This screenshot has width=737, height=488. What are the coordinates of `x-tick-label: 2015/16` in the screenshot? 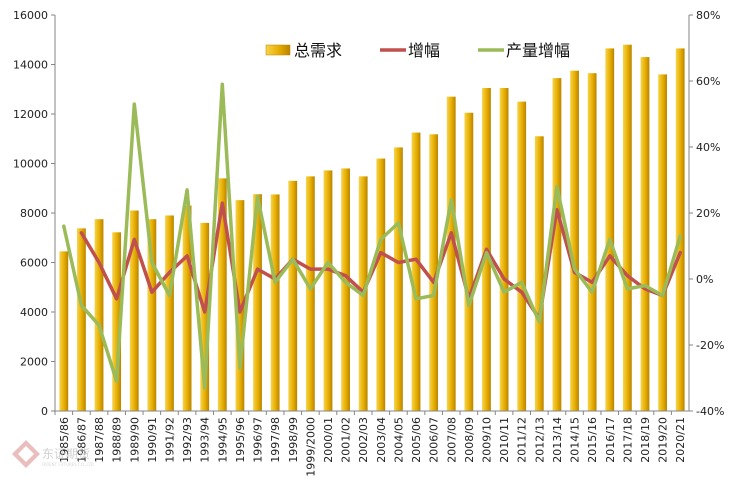 It's located at (592, 440).